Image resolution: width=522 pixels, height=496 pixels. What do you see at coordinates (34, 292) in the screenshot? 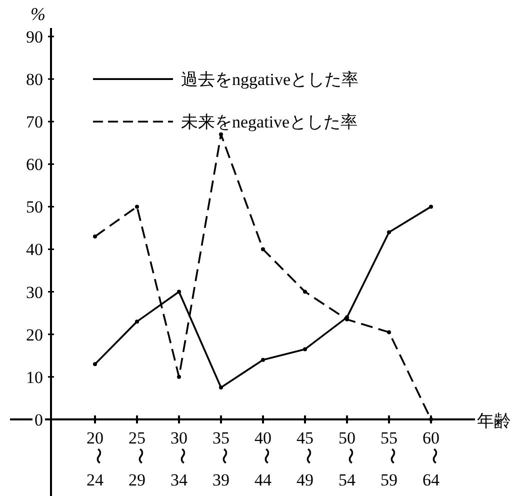
I see `y-tick-label: 30` at bounding box center [34, 292].